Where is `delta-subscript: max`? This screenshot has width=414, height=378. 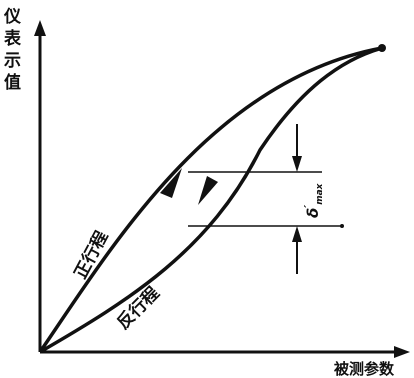
delta-subscript: max is located at coordinates (320, 193).